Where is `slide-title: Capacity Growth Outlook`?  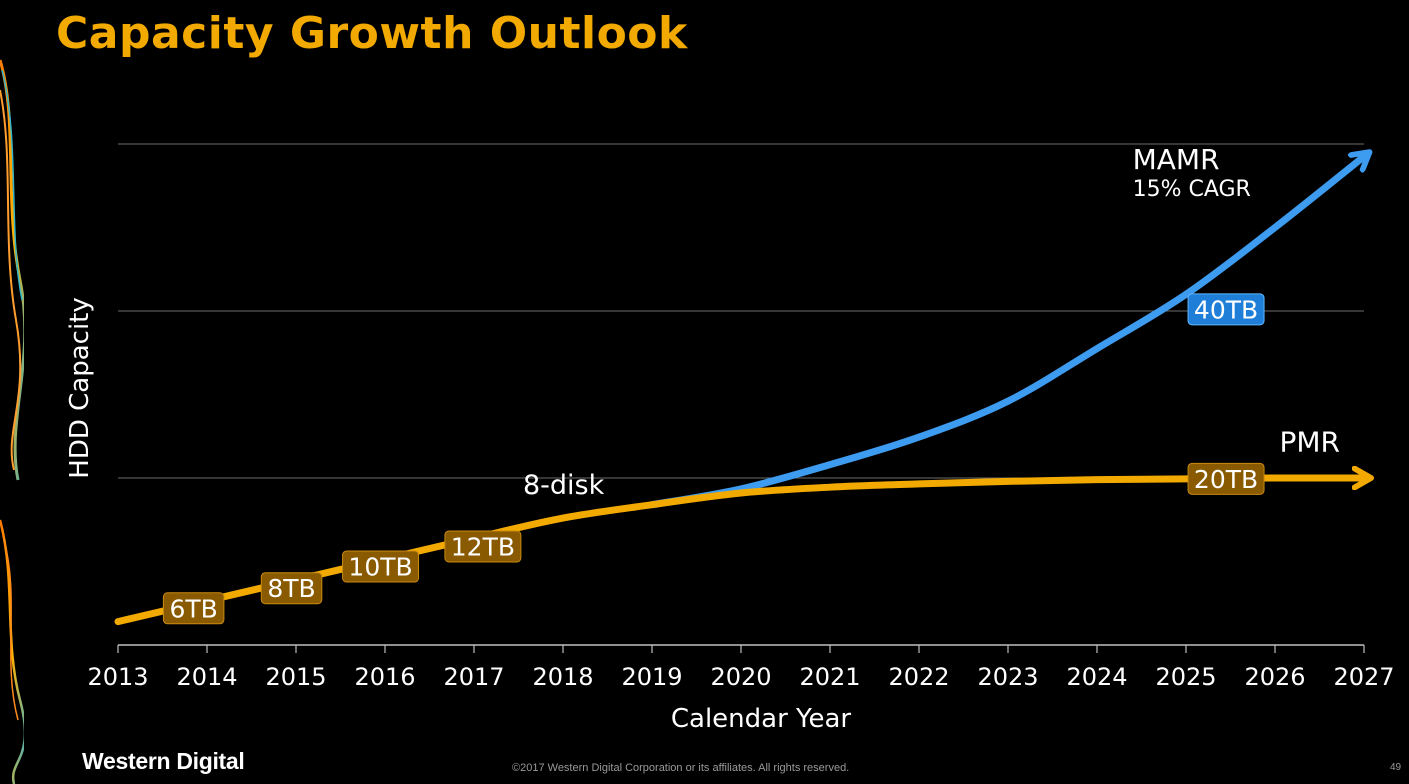
slide-title: Capacity Growth Outlook is located at coordinates (372, 33).